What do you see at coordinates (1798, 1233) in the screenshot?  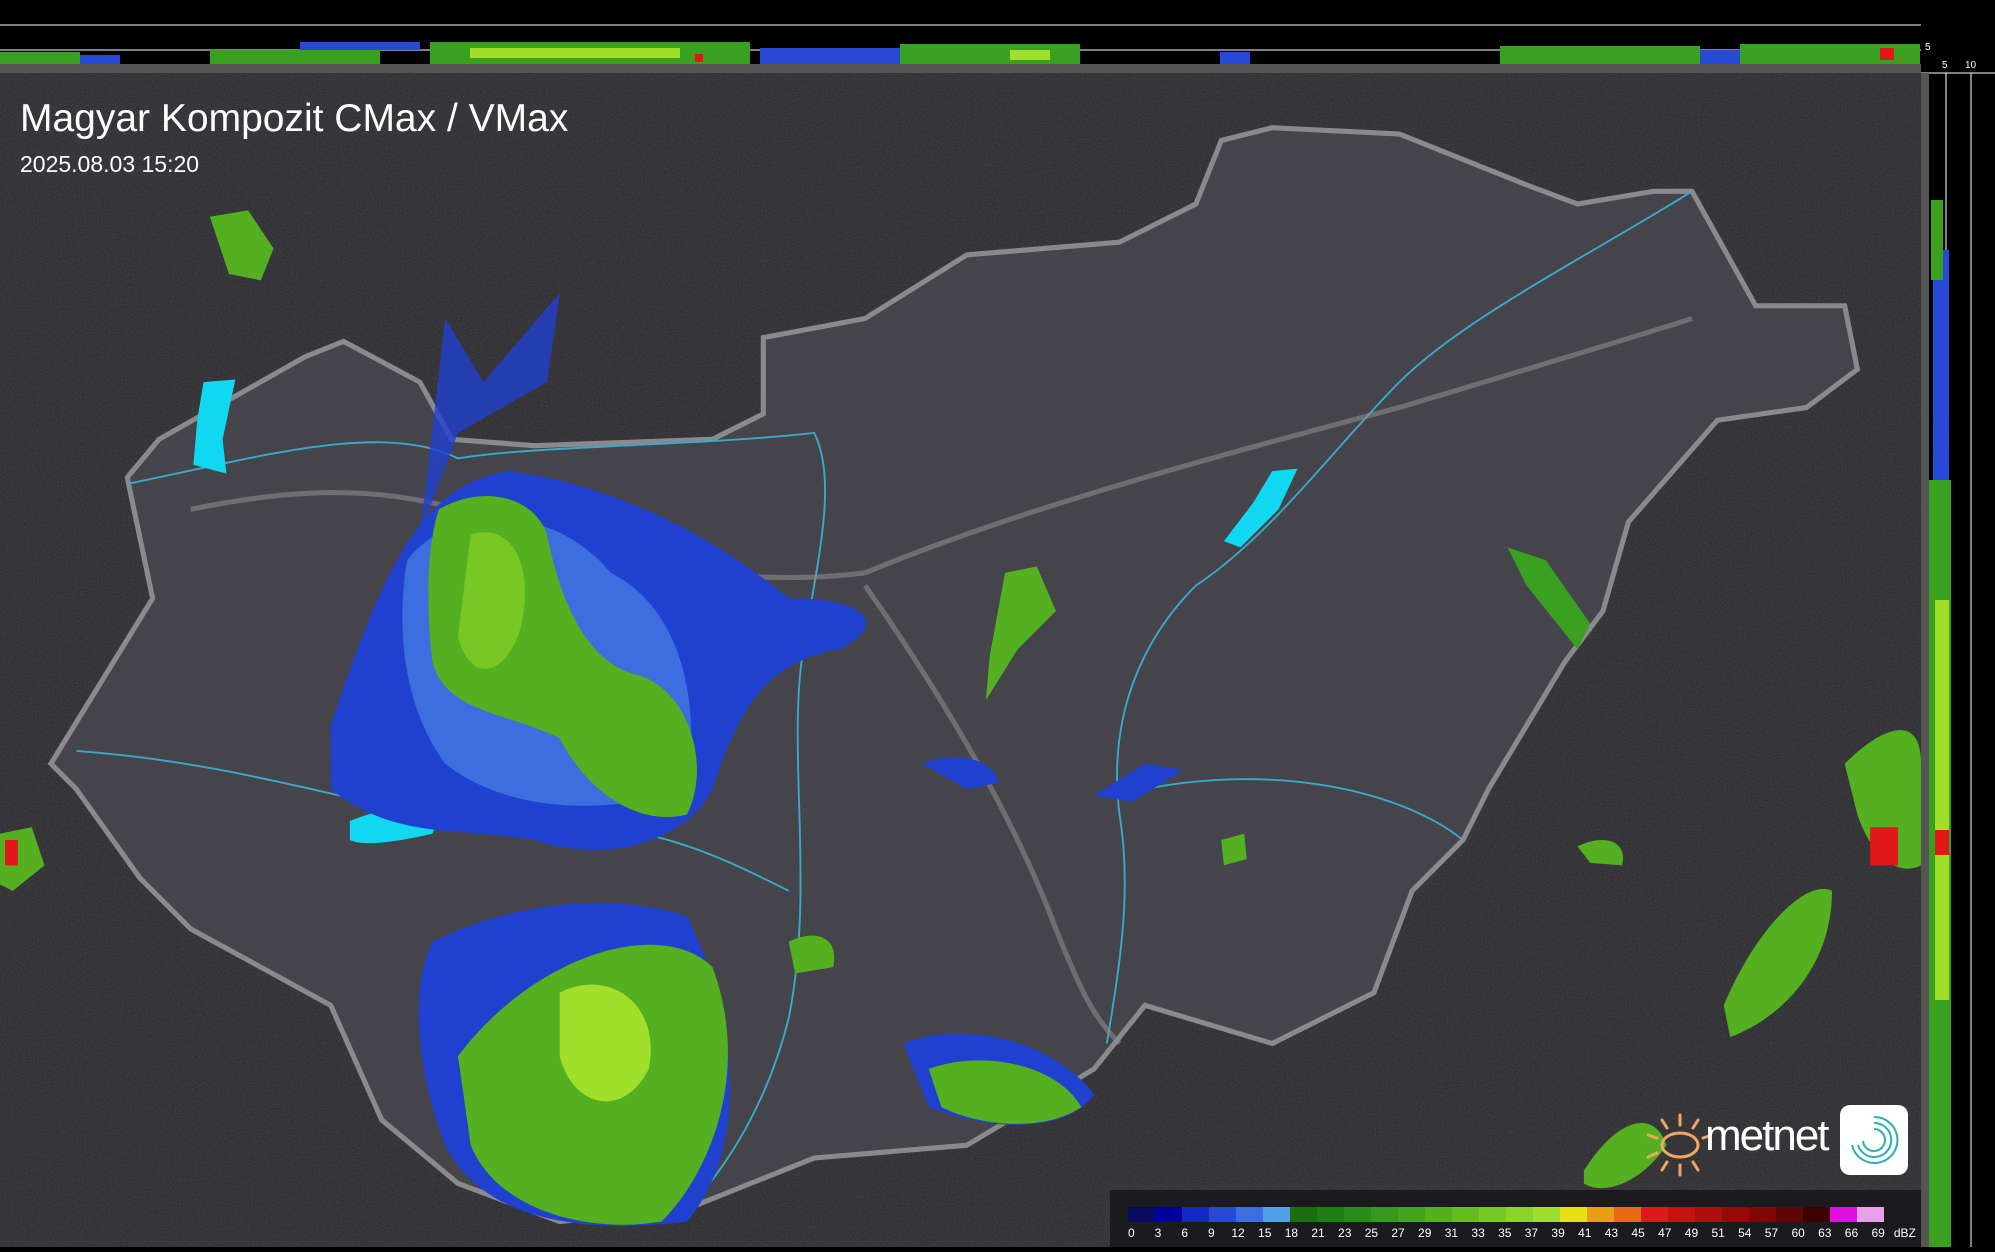 I see `legend-label: 60` at bounding box center [1798, 1233].